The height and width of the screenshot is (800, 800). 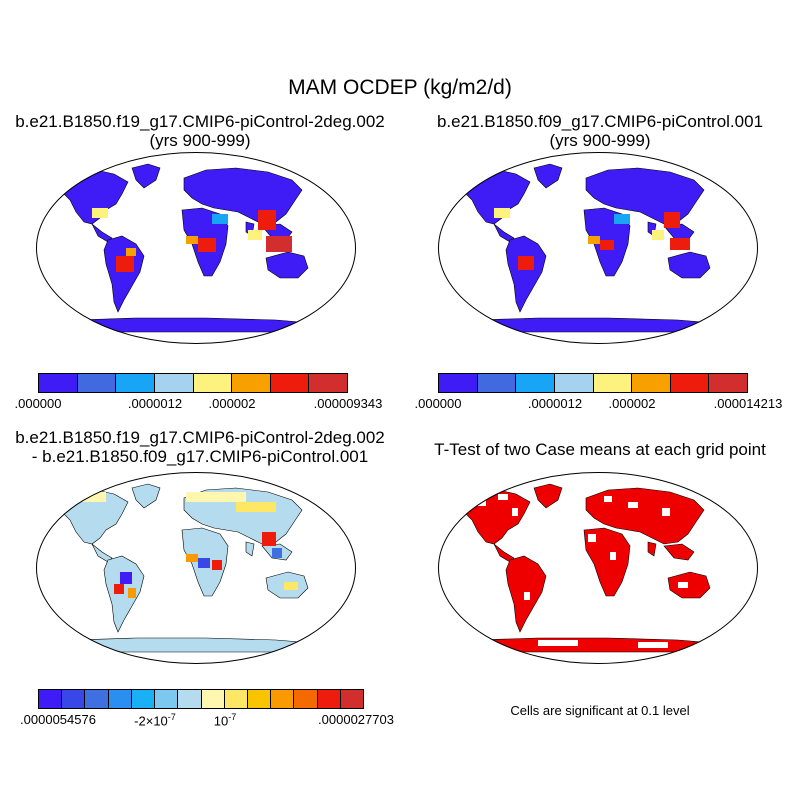 What do you see at coordinates (438, 403) in the screenshot?
I see `top-right-cbar-label-0: .000000` at bounding box center [438, 403].